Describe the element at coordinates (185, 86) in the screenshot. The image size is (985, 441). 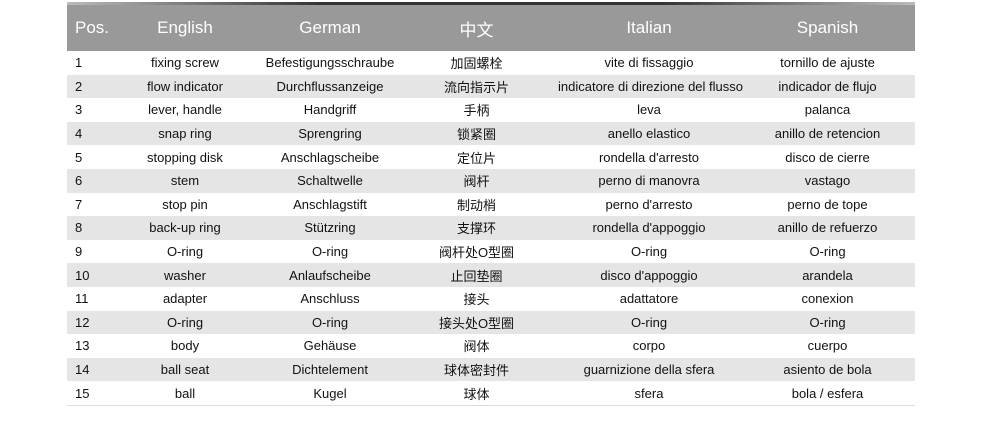
I see `cell-english: flow indicator` at that location.